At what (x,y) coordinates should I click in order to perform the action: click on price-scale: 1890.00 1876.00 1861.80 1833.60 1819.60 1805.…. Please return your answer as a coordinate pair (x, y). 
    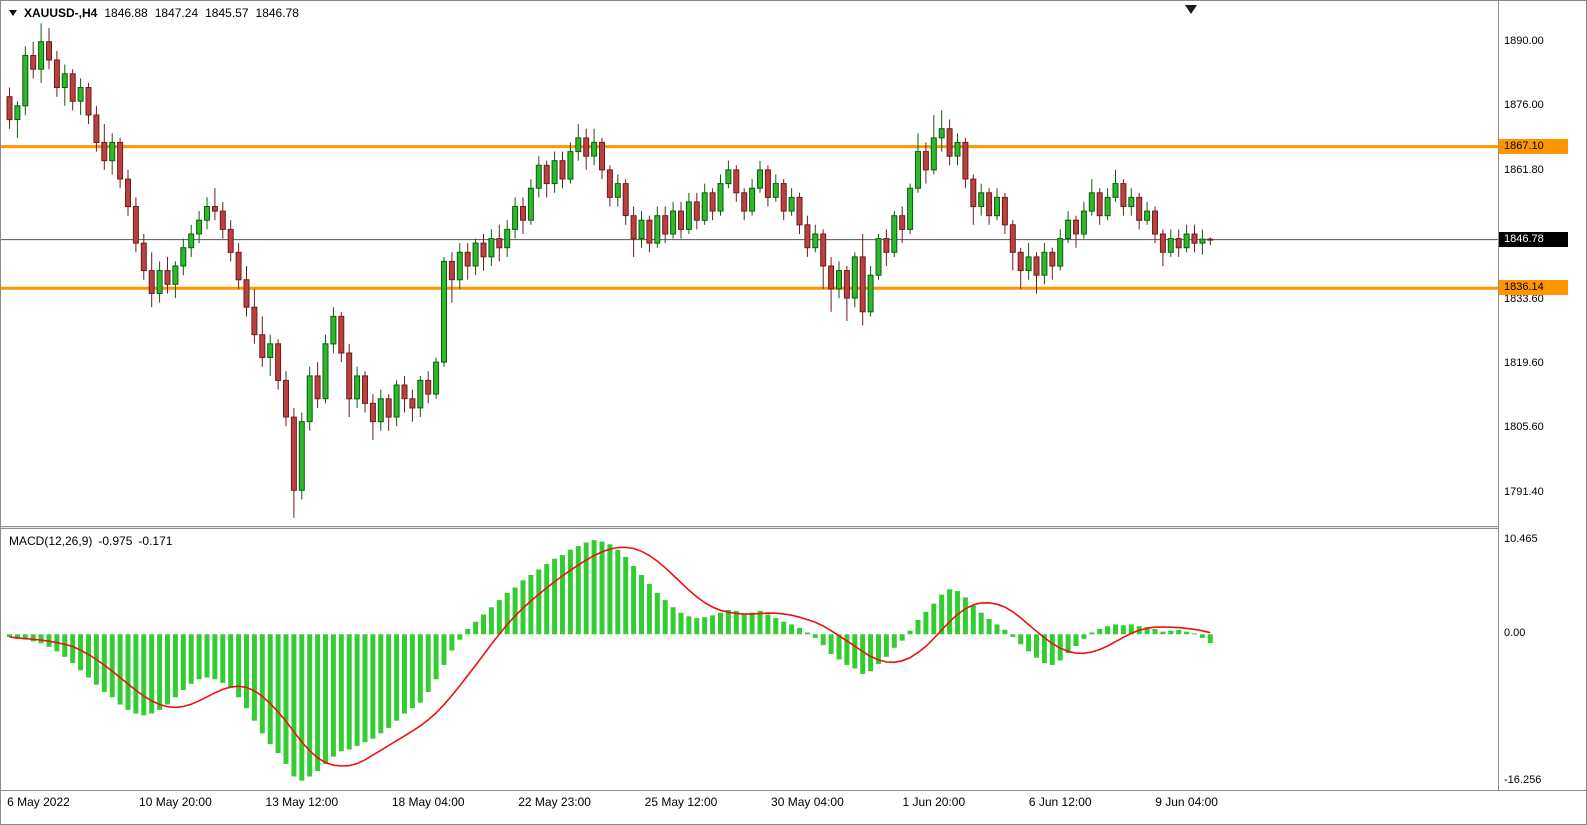
    Looking at the image, I should click on (1542, 263).